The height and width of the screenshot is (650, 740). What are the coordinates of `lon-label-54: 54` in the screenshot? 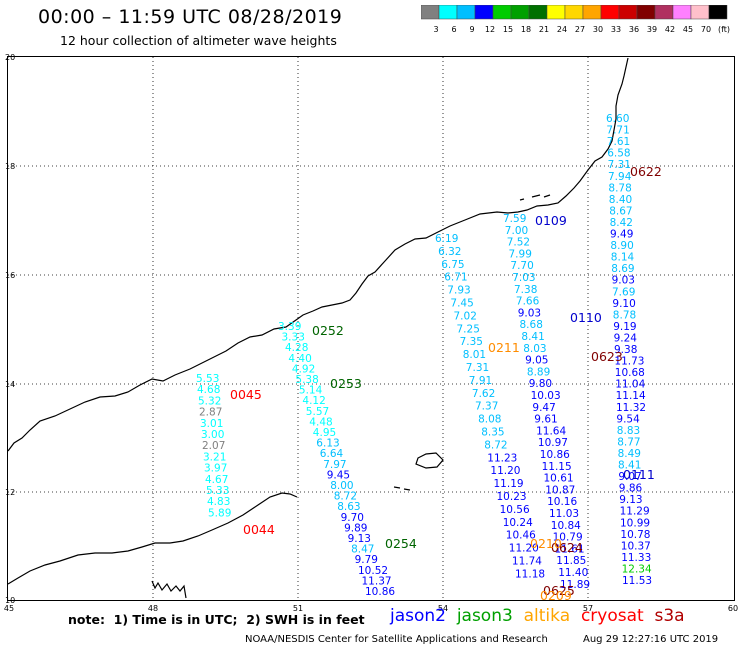 It's located at (443, 608).